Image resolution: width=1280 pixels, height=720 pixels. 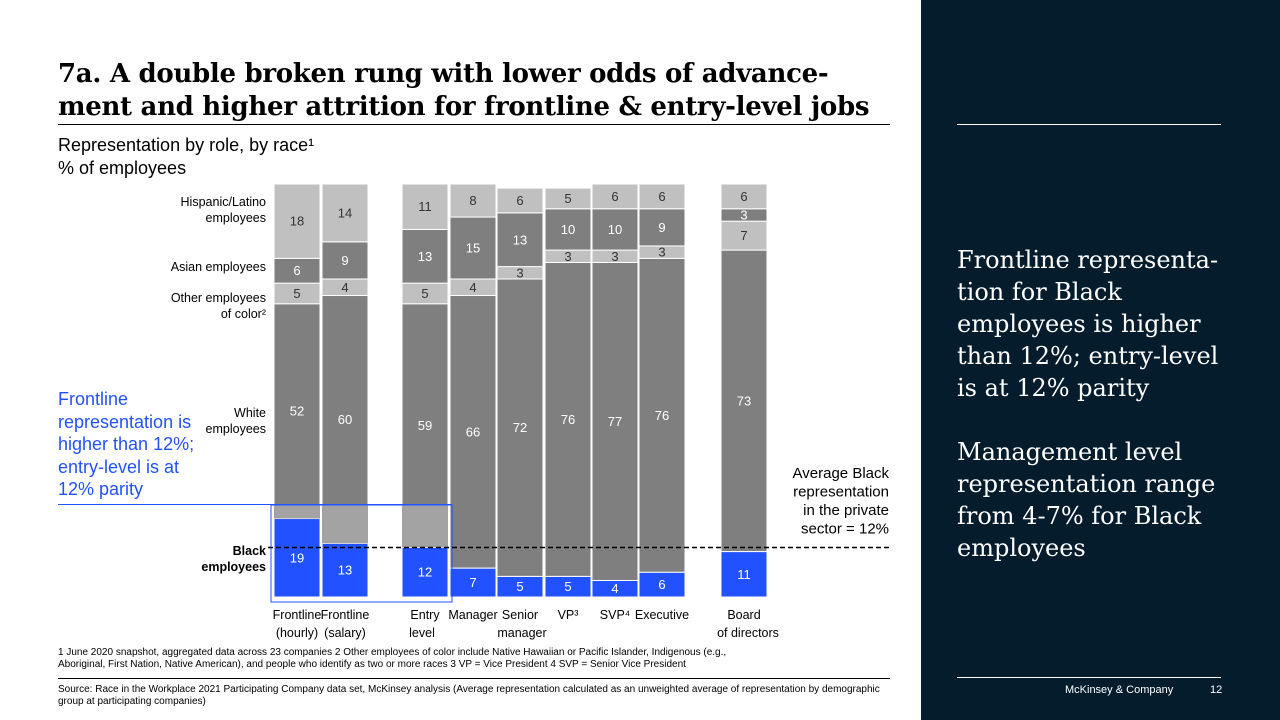 I want to click on series-label-asian: Asian employees, so click(x=218, y=267).